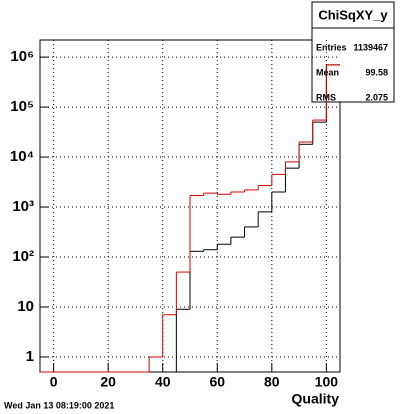  I want to click on y-tick-label: 10², so click(23, 256).